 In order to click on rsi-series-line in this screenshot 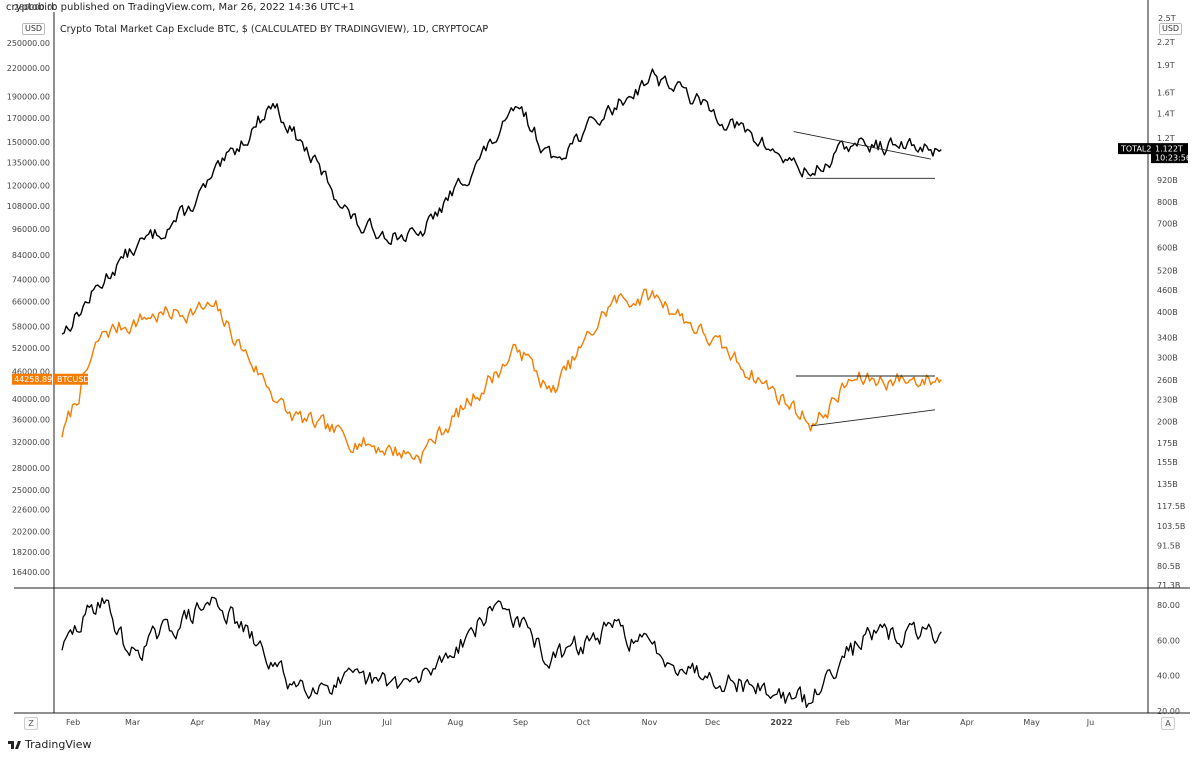, I will do `click(501, 652)`.